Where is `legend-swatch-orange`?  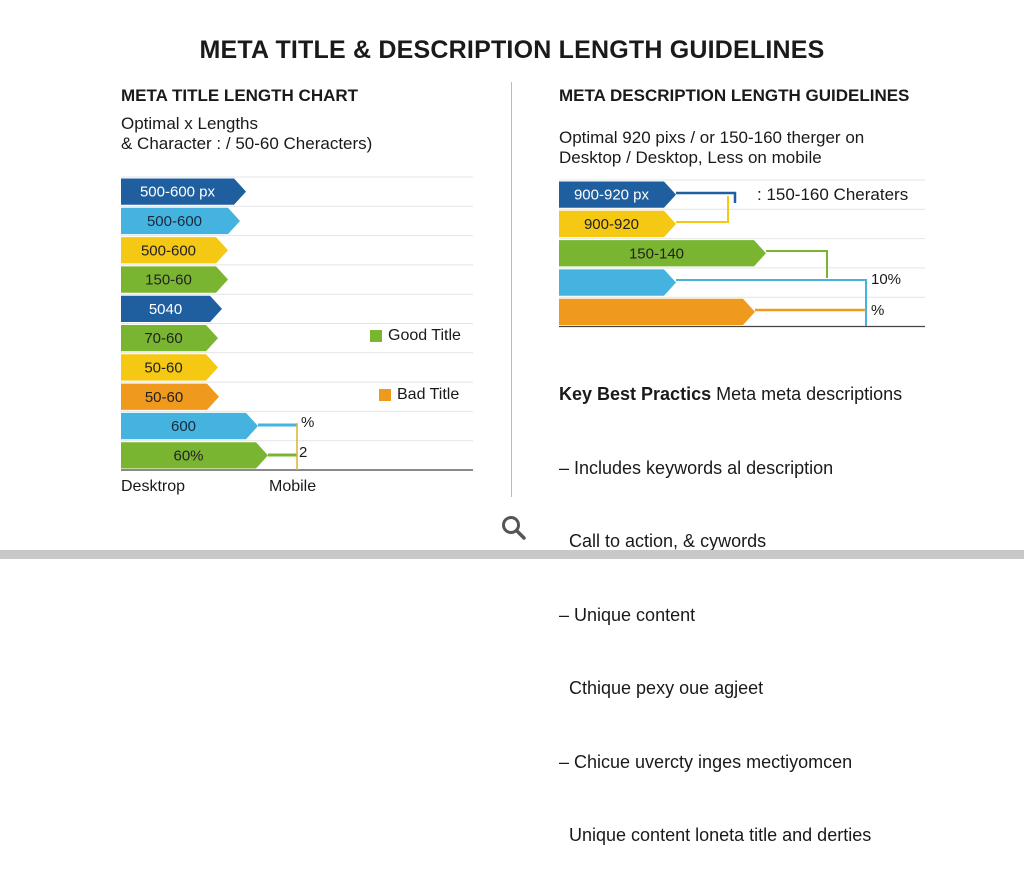 legend-swatch-orange is located at coordinates (385, 395).